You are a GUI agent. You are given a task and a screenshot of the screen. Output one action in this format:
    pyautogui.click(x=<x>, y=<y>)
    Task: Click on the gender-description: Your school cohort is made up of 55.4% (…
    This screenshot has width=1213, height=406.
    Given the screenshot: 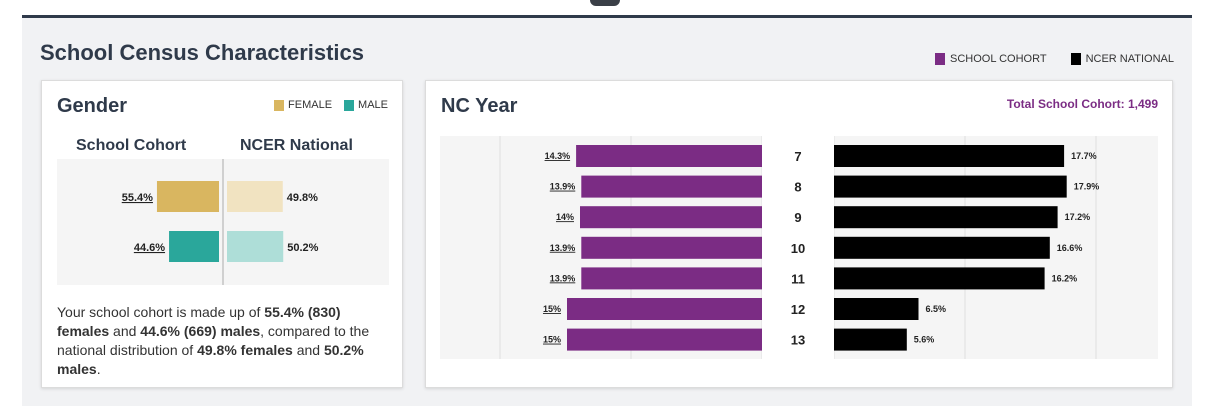 What is the action you would take?
    pyautogui.click(x=222, y=341)
    